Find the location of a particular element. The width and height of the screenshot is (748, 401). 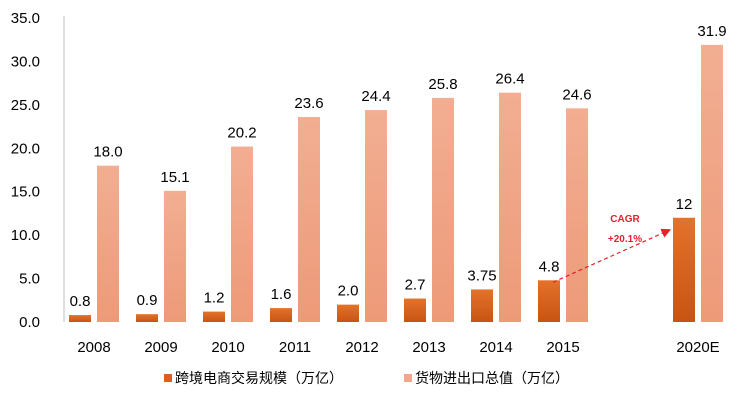

data-label-series0-2009: 0.9 is located at coordinates (147, 300).